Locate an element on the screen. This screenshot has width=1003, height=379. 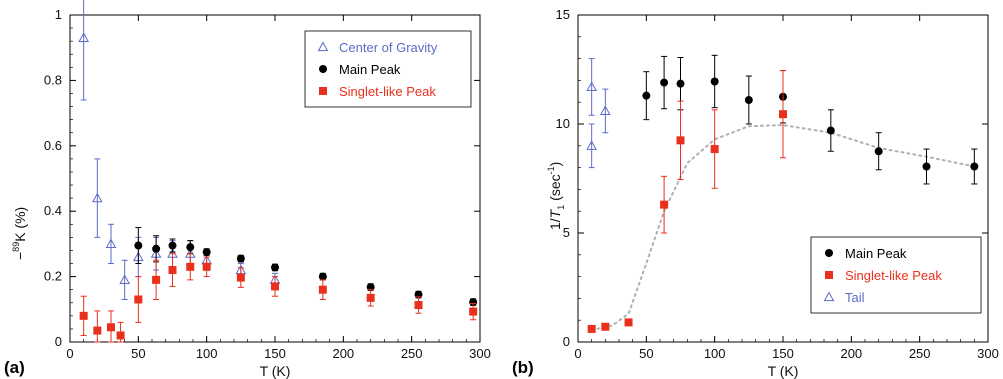
y-tick-label-1-2: 10 is located at coordinates (563, 123).